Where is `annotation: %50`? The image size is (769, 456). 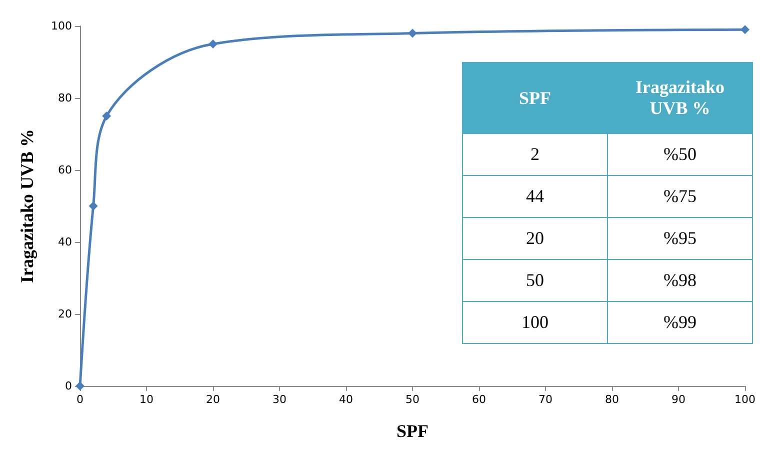
annotation: %50 is located at coordinates (680, 155).